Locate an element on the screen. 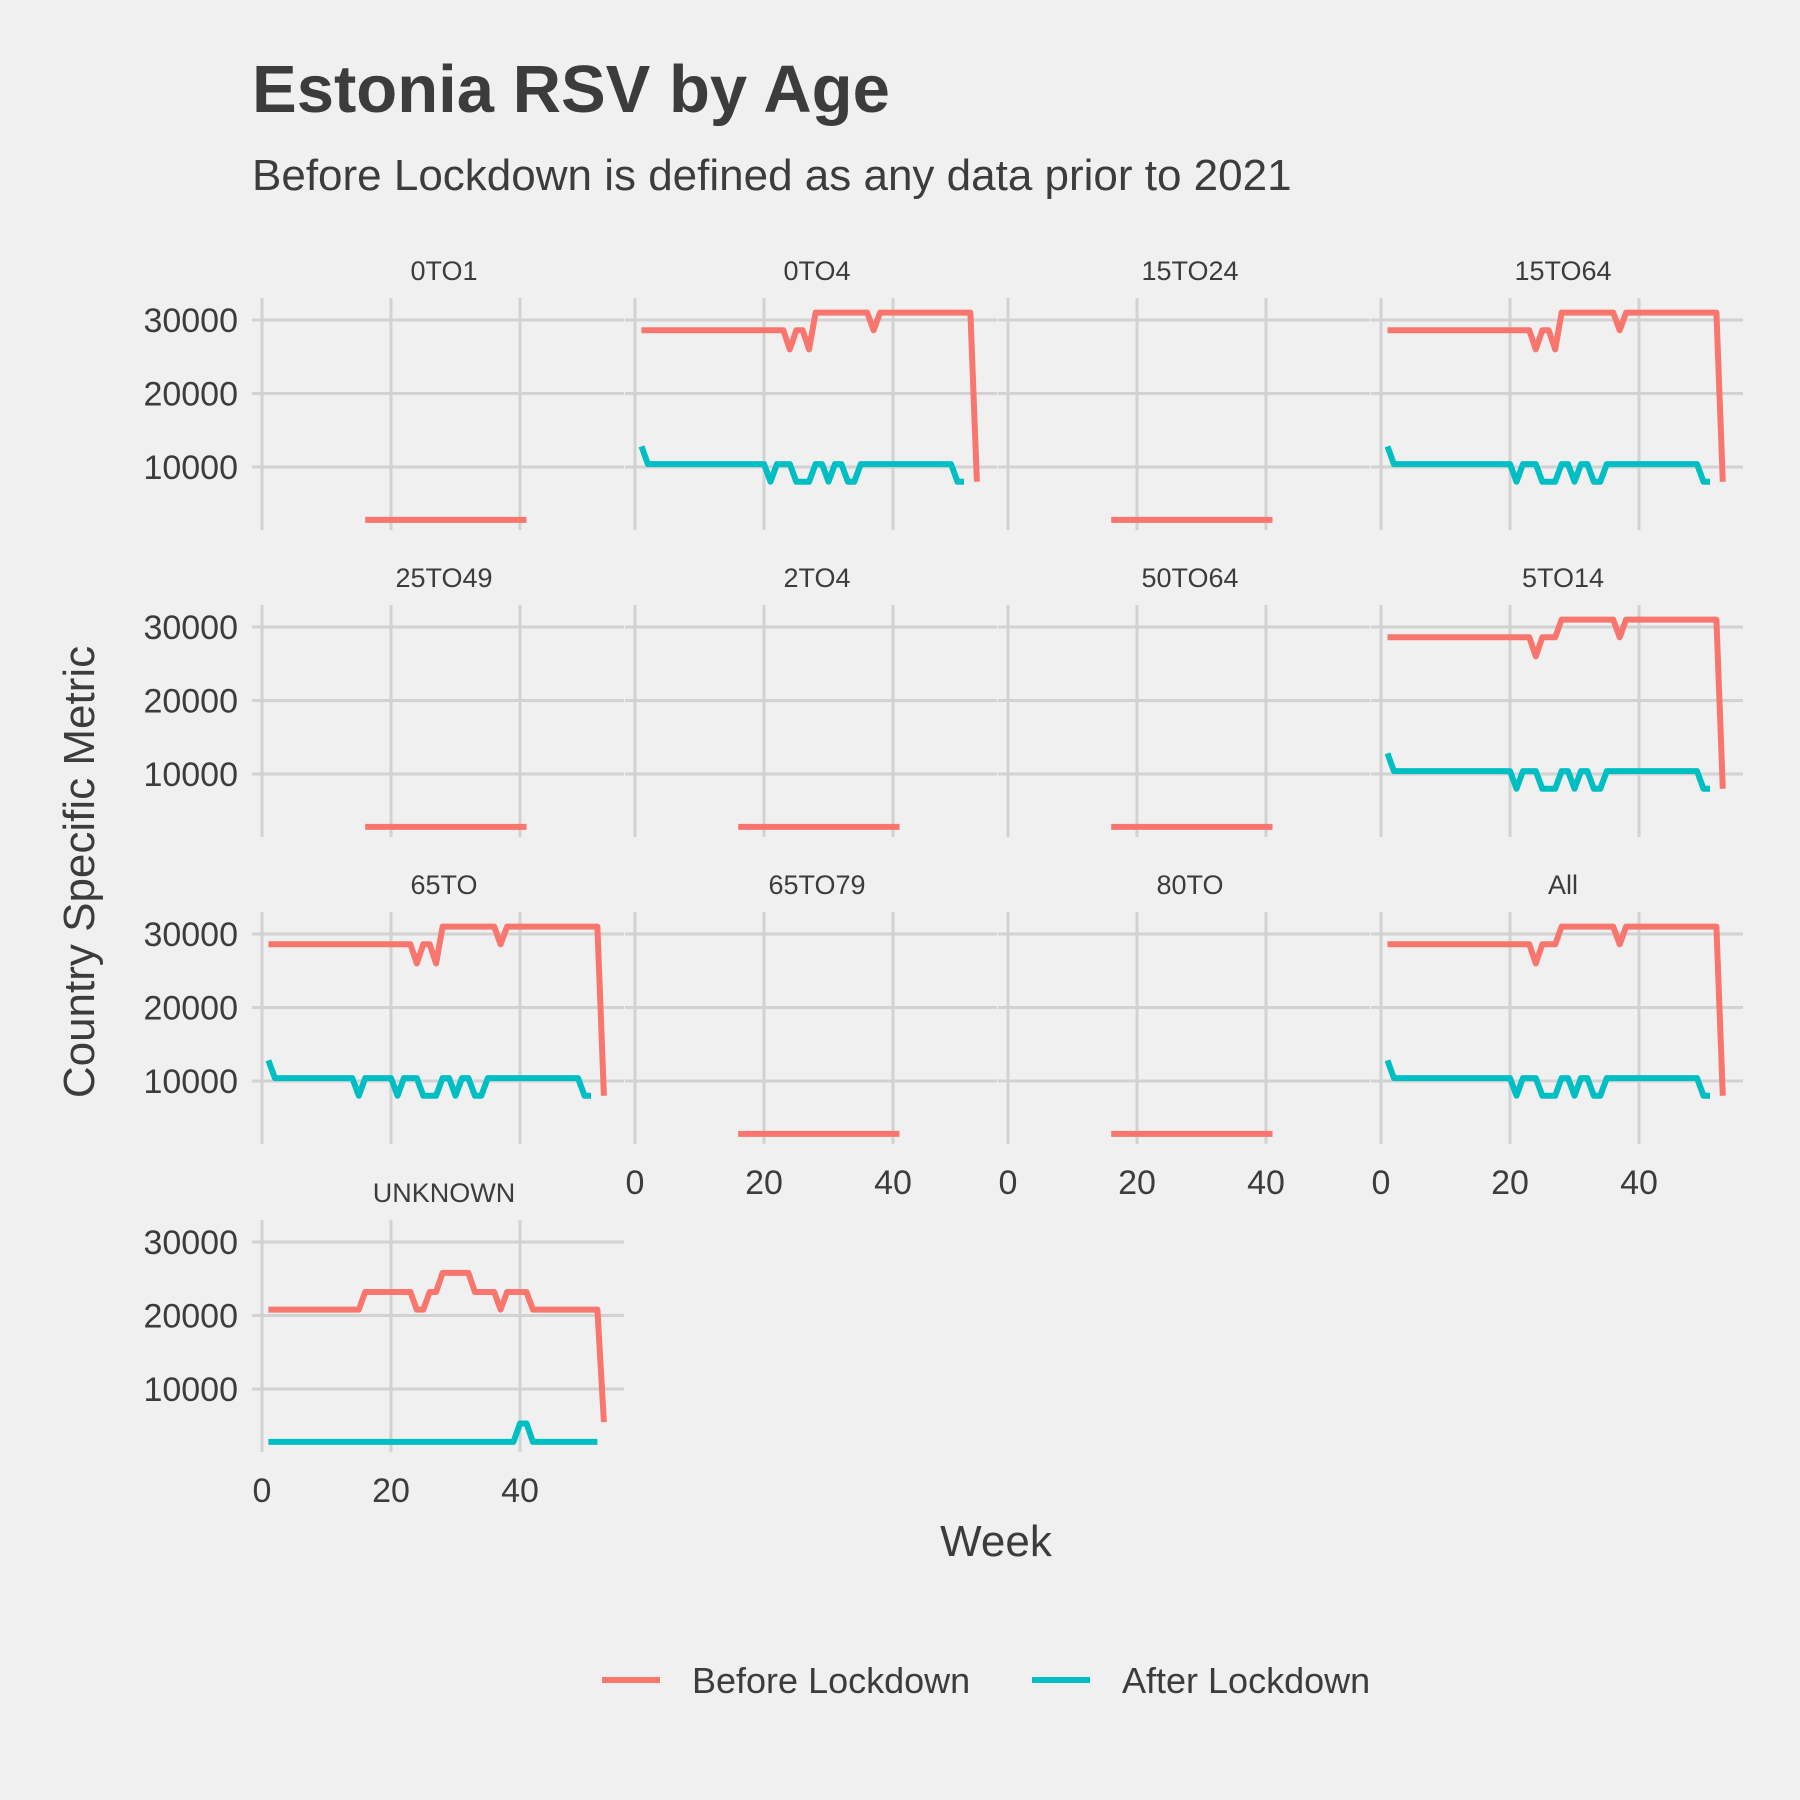 The image size is (1800, 1800). panel-15TO24: 15TO24 is located at coordinates (1184, 393).